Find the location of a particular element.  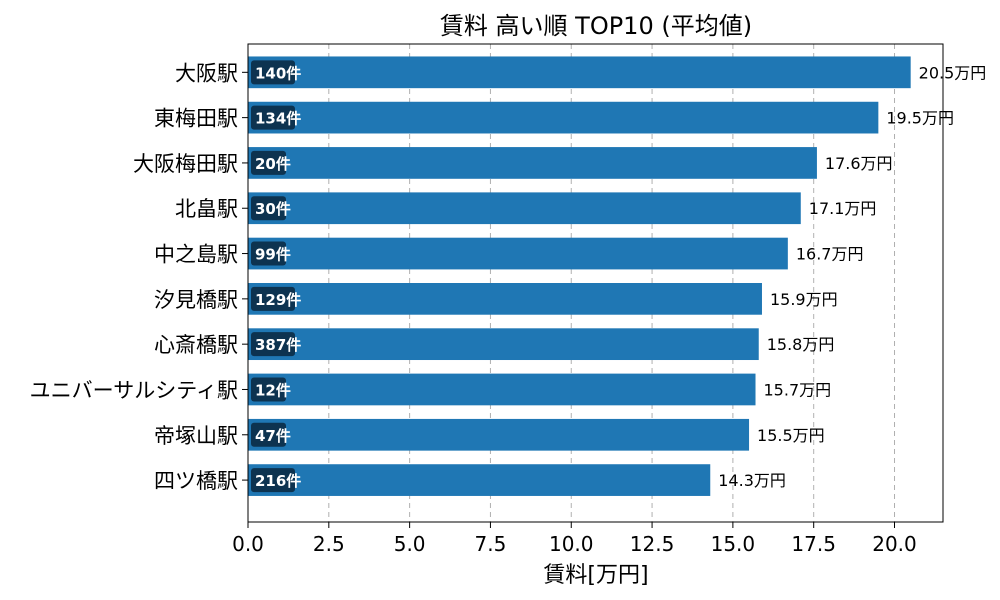

count-label: 47件 is located at coordinates (273, 436).